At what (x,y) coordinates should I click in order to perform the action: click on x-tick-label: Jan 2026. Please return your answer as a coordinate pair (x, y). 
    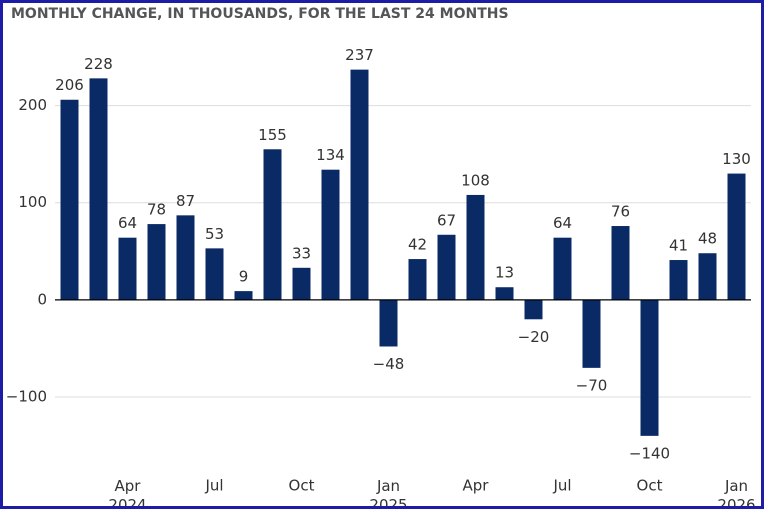
    Looking at the image, I should click on (736, 492).